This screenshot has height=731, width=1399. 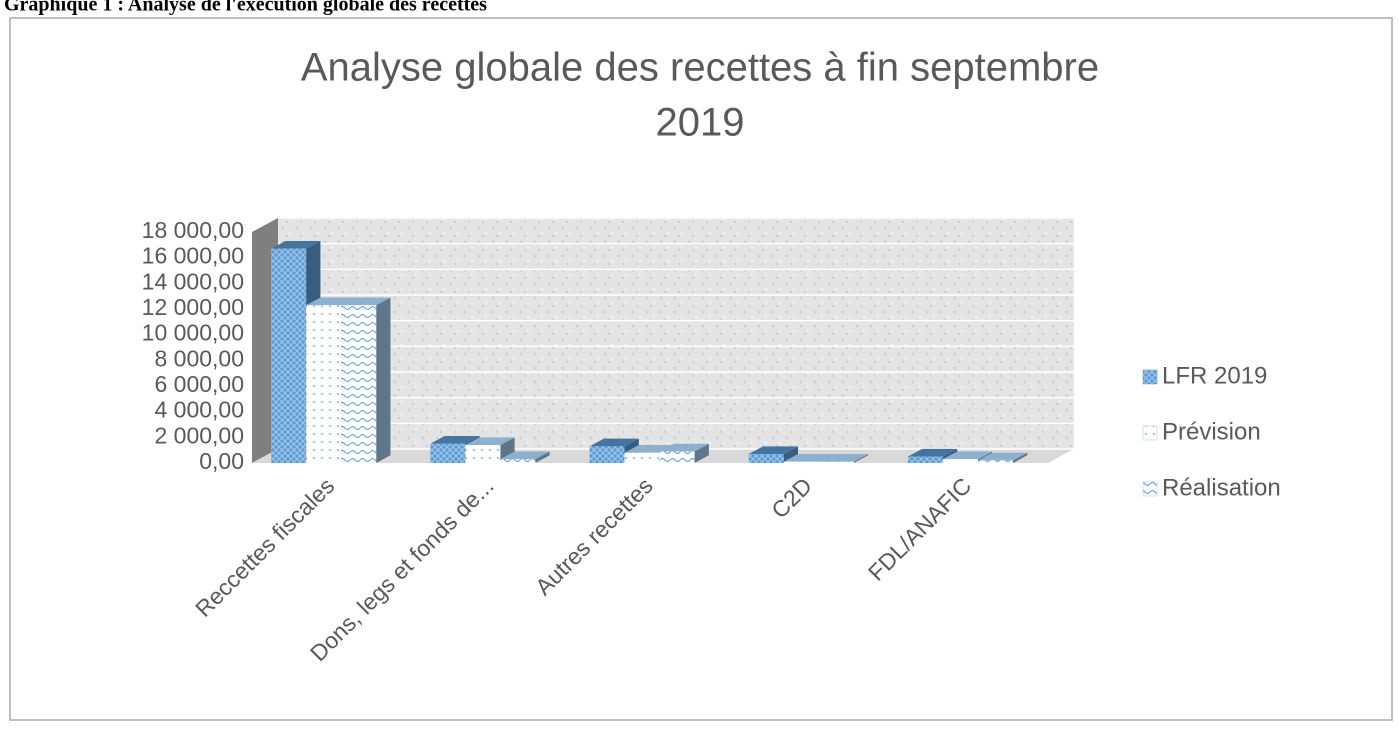 What do you see at coordinates (193, 230) in the screenshot?
I see `y-tick-label: 18 000,00` at bounding box center [193, 230].